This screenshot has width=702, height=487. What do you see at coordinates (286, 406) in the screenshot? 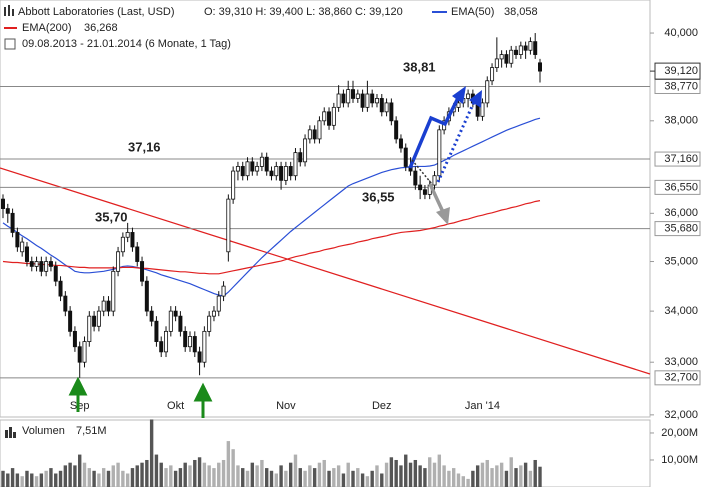
I see `x-tick-label: Nov` at bounding box center [286, 406].